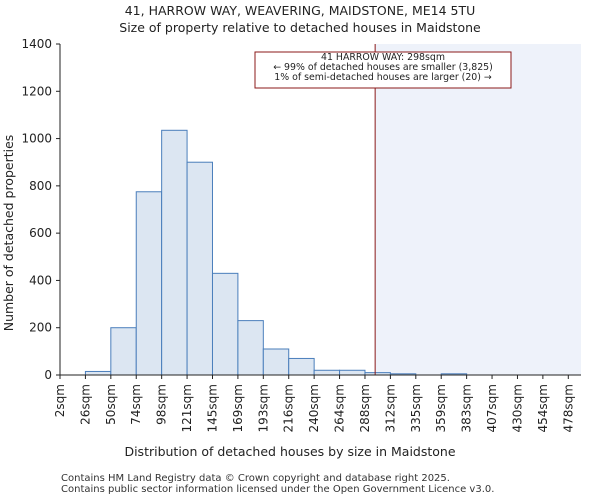 The height and width of the screenshot is (500, 600). I want to click on bar-145sqm, so click(225, 324).